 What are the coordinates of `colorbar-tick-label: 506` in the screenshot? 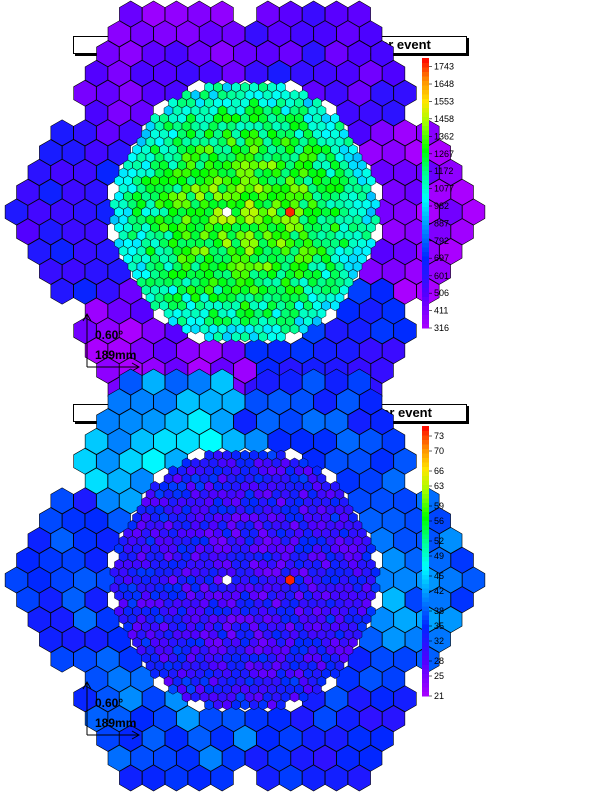 It's located at (441, 293).